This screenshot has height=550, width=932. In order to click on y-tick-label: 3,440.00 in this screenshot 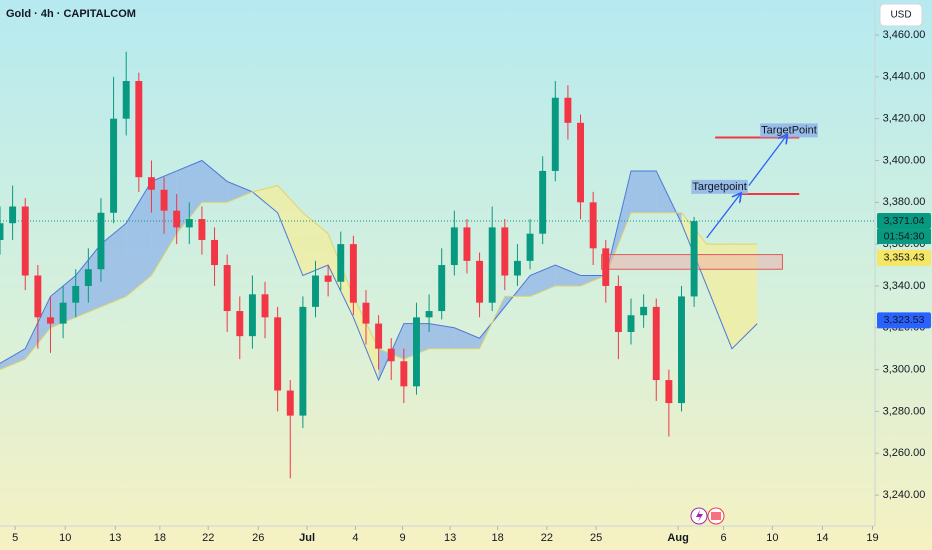, I will do `click(904, 77)`.